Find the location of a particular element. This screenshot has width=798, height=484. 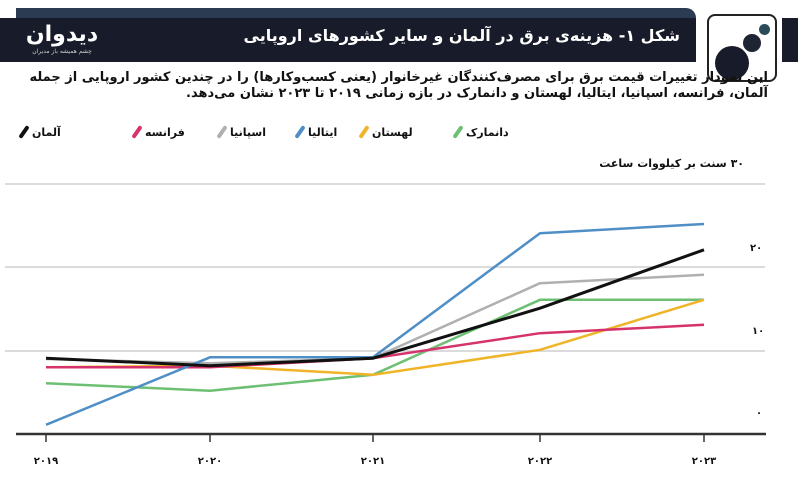

legend-item-denmark: دانمارک is located at coordinates (480, 132).